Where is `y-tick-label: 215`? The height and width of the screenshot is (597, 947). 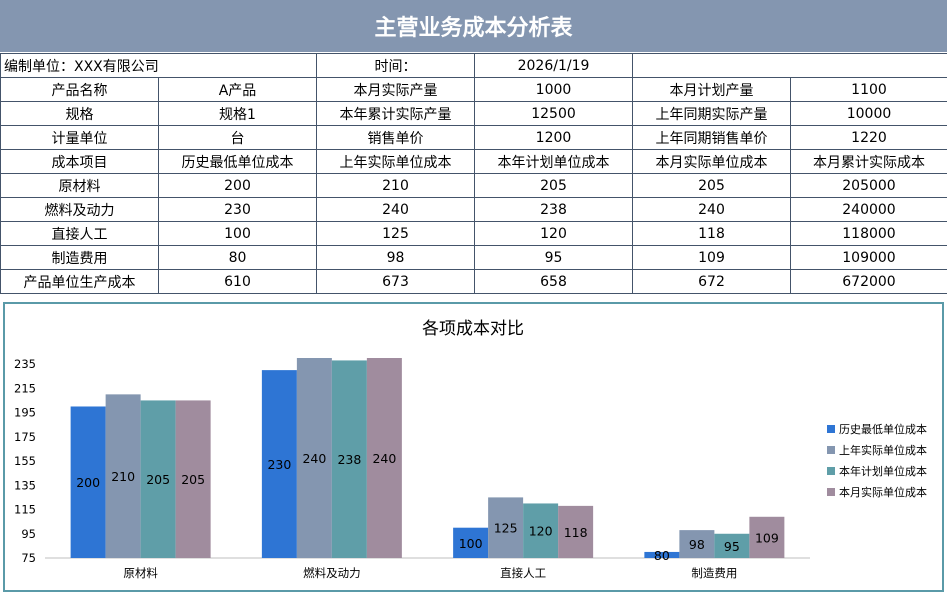
y-tick-label: 215 is located at coordinates (25, 388).